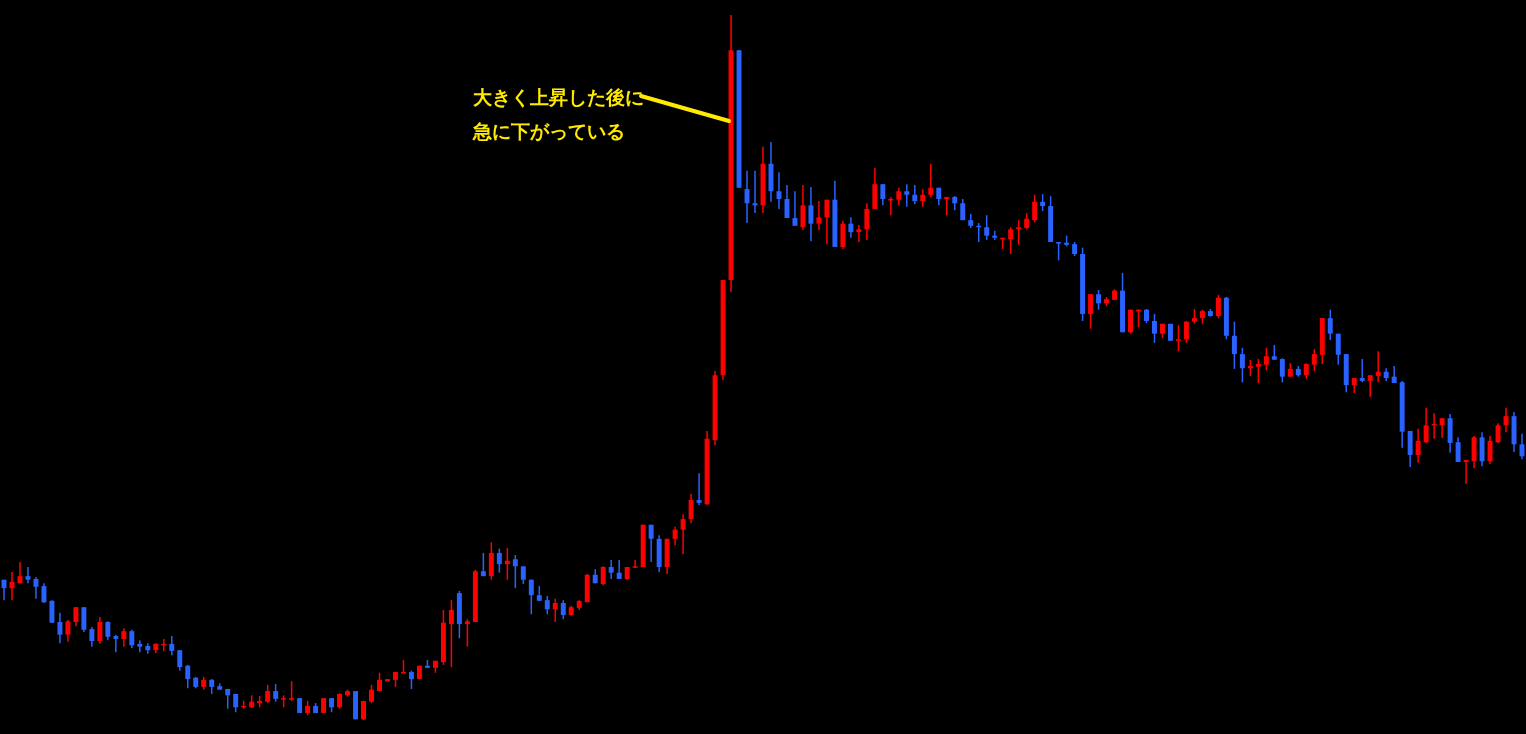 The height and width of the screenshot is (734, 1526). I want to click on annotation: 急に下がっている, so click(549, 131).